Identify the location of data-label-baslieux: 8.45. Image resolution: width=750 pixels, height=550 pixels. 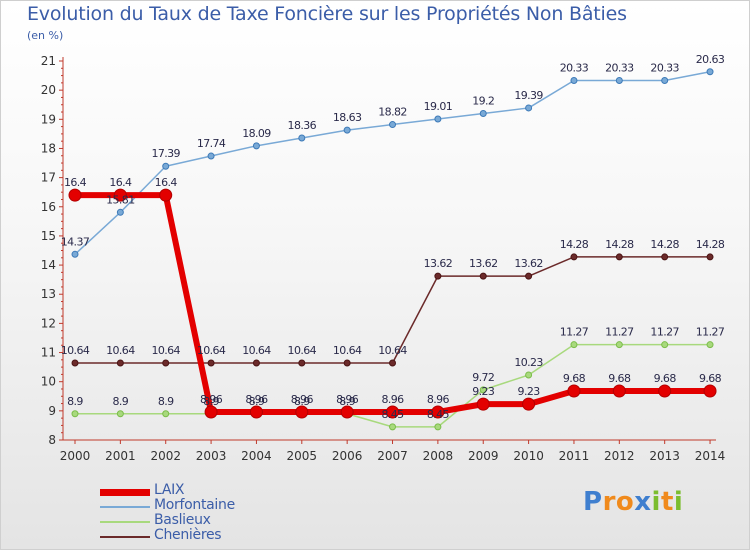
(392, 414).